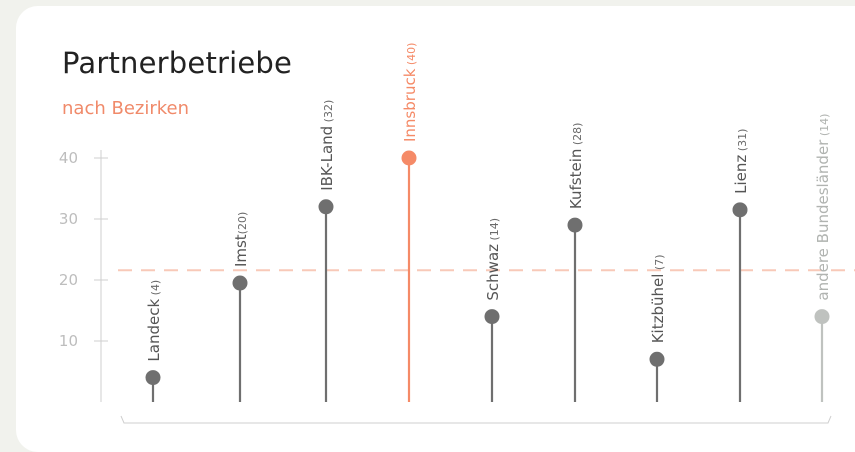 The height and width of the screenshot is (452, 855). Describe the element at coordinates (68, 280) in the screenshot. I see `y-tick-label-20: 20` at that location.